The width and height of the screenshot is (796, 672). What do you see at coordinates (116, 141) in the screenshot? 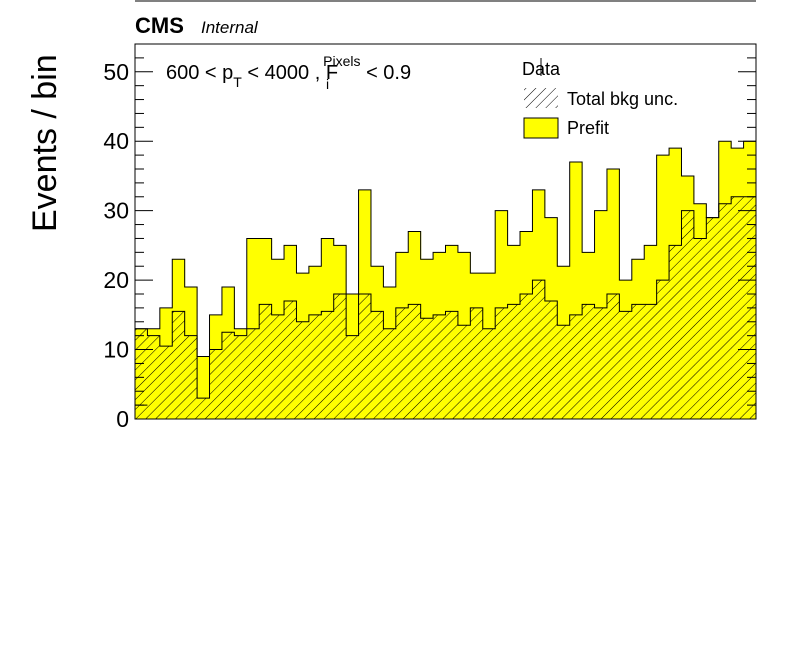
I see `y-tick-label: 40` at bounding box center [116, 141].